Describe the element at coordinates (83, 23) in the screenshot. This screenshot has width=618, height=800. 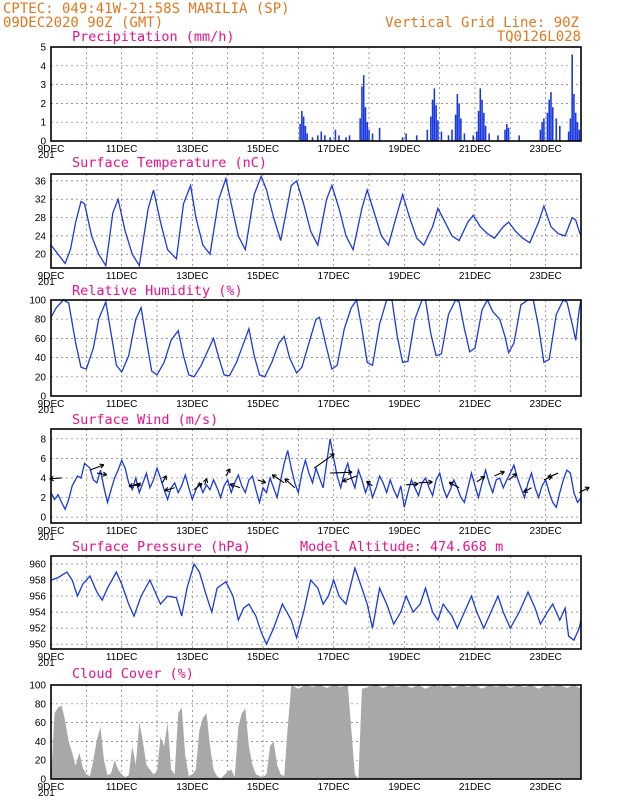
I see `header-run-date: 09DEC2020 90Z (GMT)` at that location.